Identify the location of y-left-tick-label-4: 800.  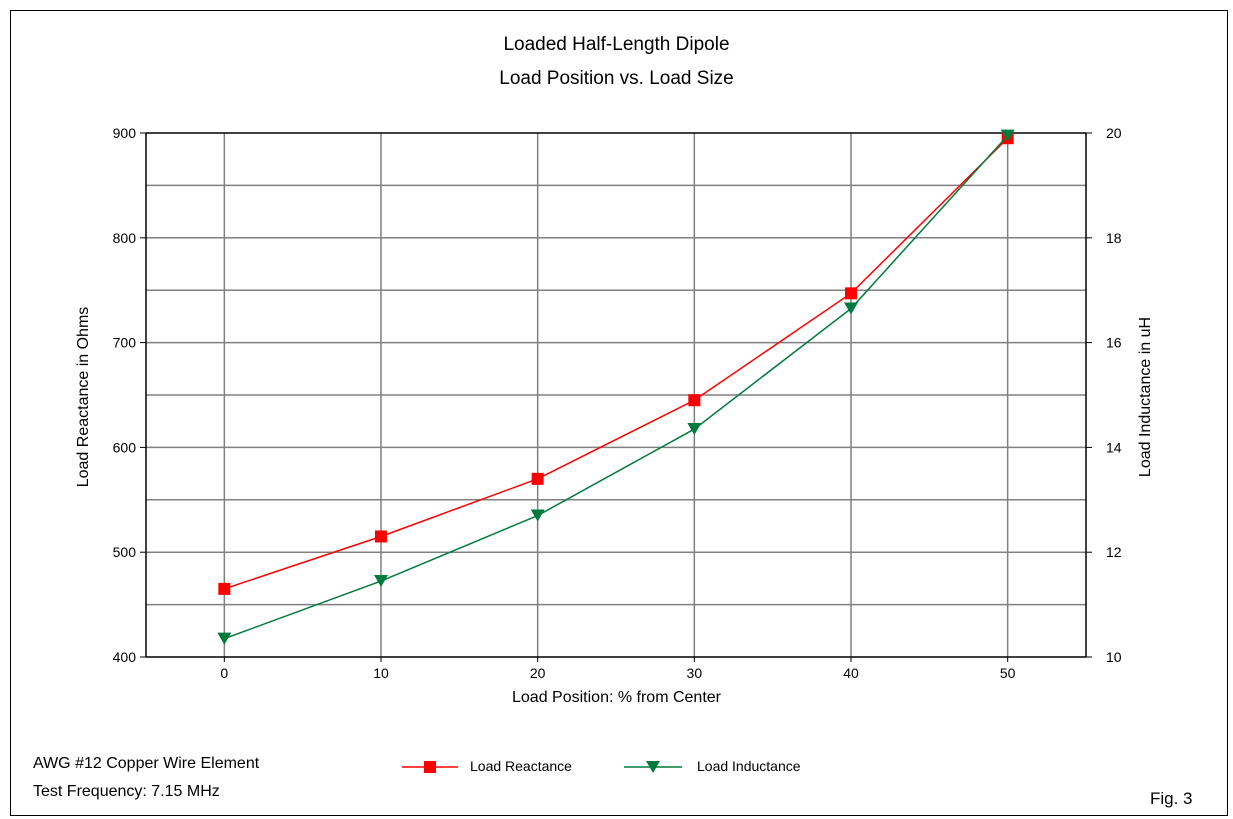
(125, 238).